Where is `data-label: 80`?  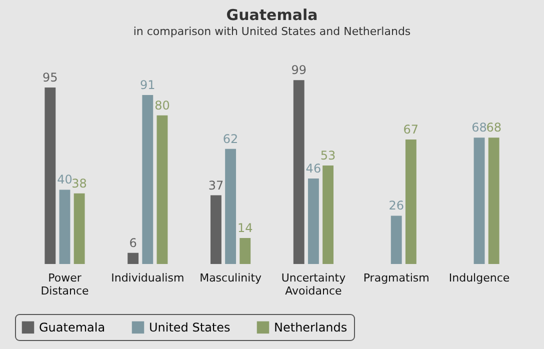
data-label: 80 is located at coordinates (162, 105).